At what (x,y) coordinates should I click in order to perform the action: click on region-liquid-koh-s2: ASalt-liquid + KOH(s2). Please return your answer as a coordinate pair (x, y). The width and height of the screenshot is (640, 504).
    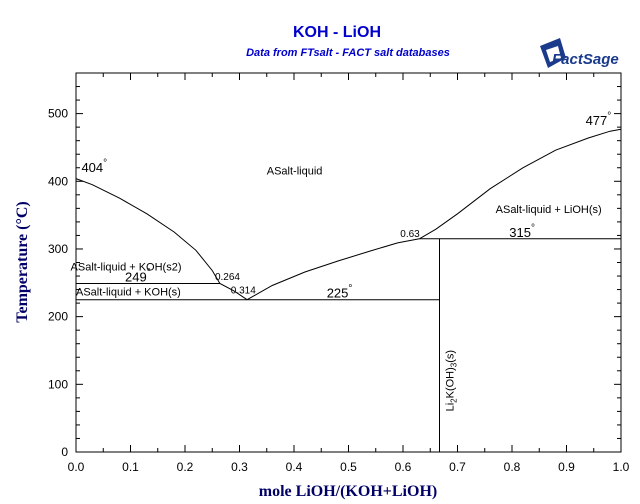
    Looking at the image, I should click on (126, 268).